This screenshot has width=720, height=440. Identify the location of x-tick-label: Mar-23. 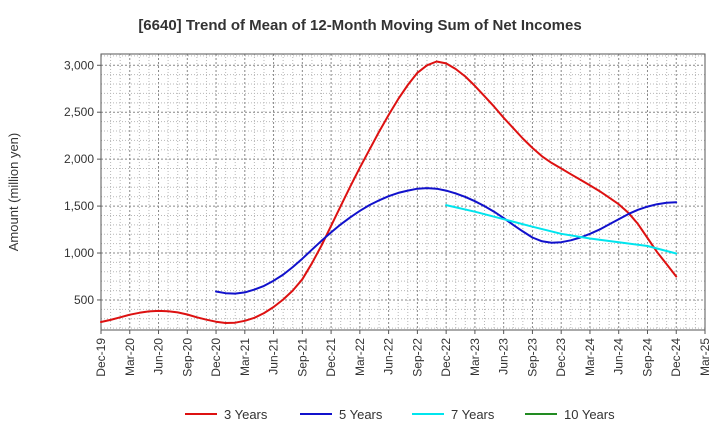
(475, 357).